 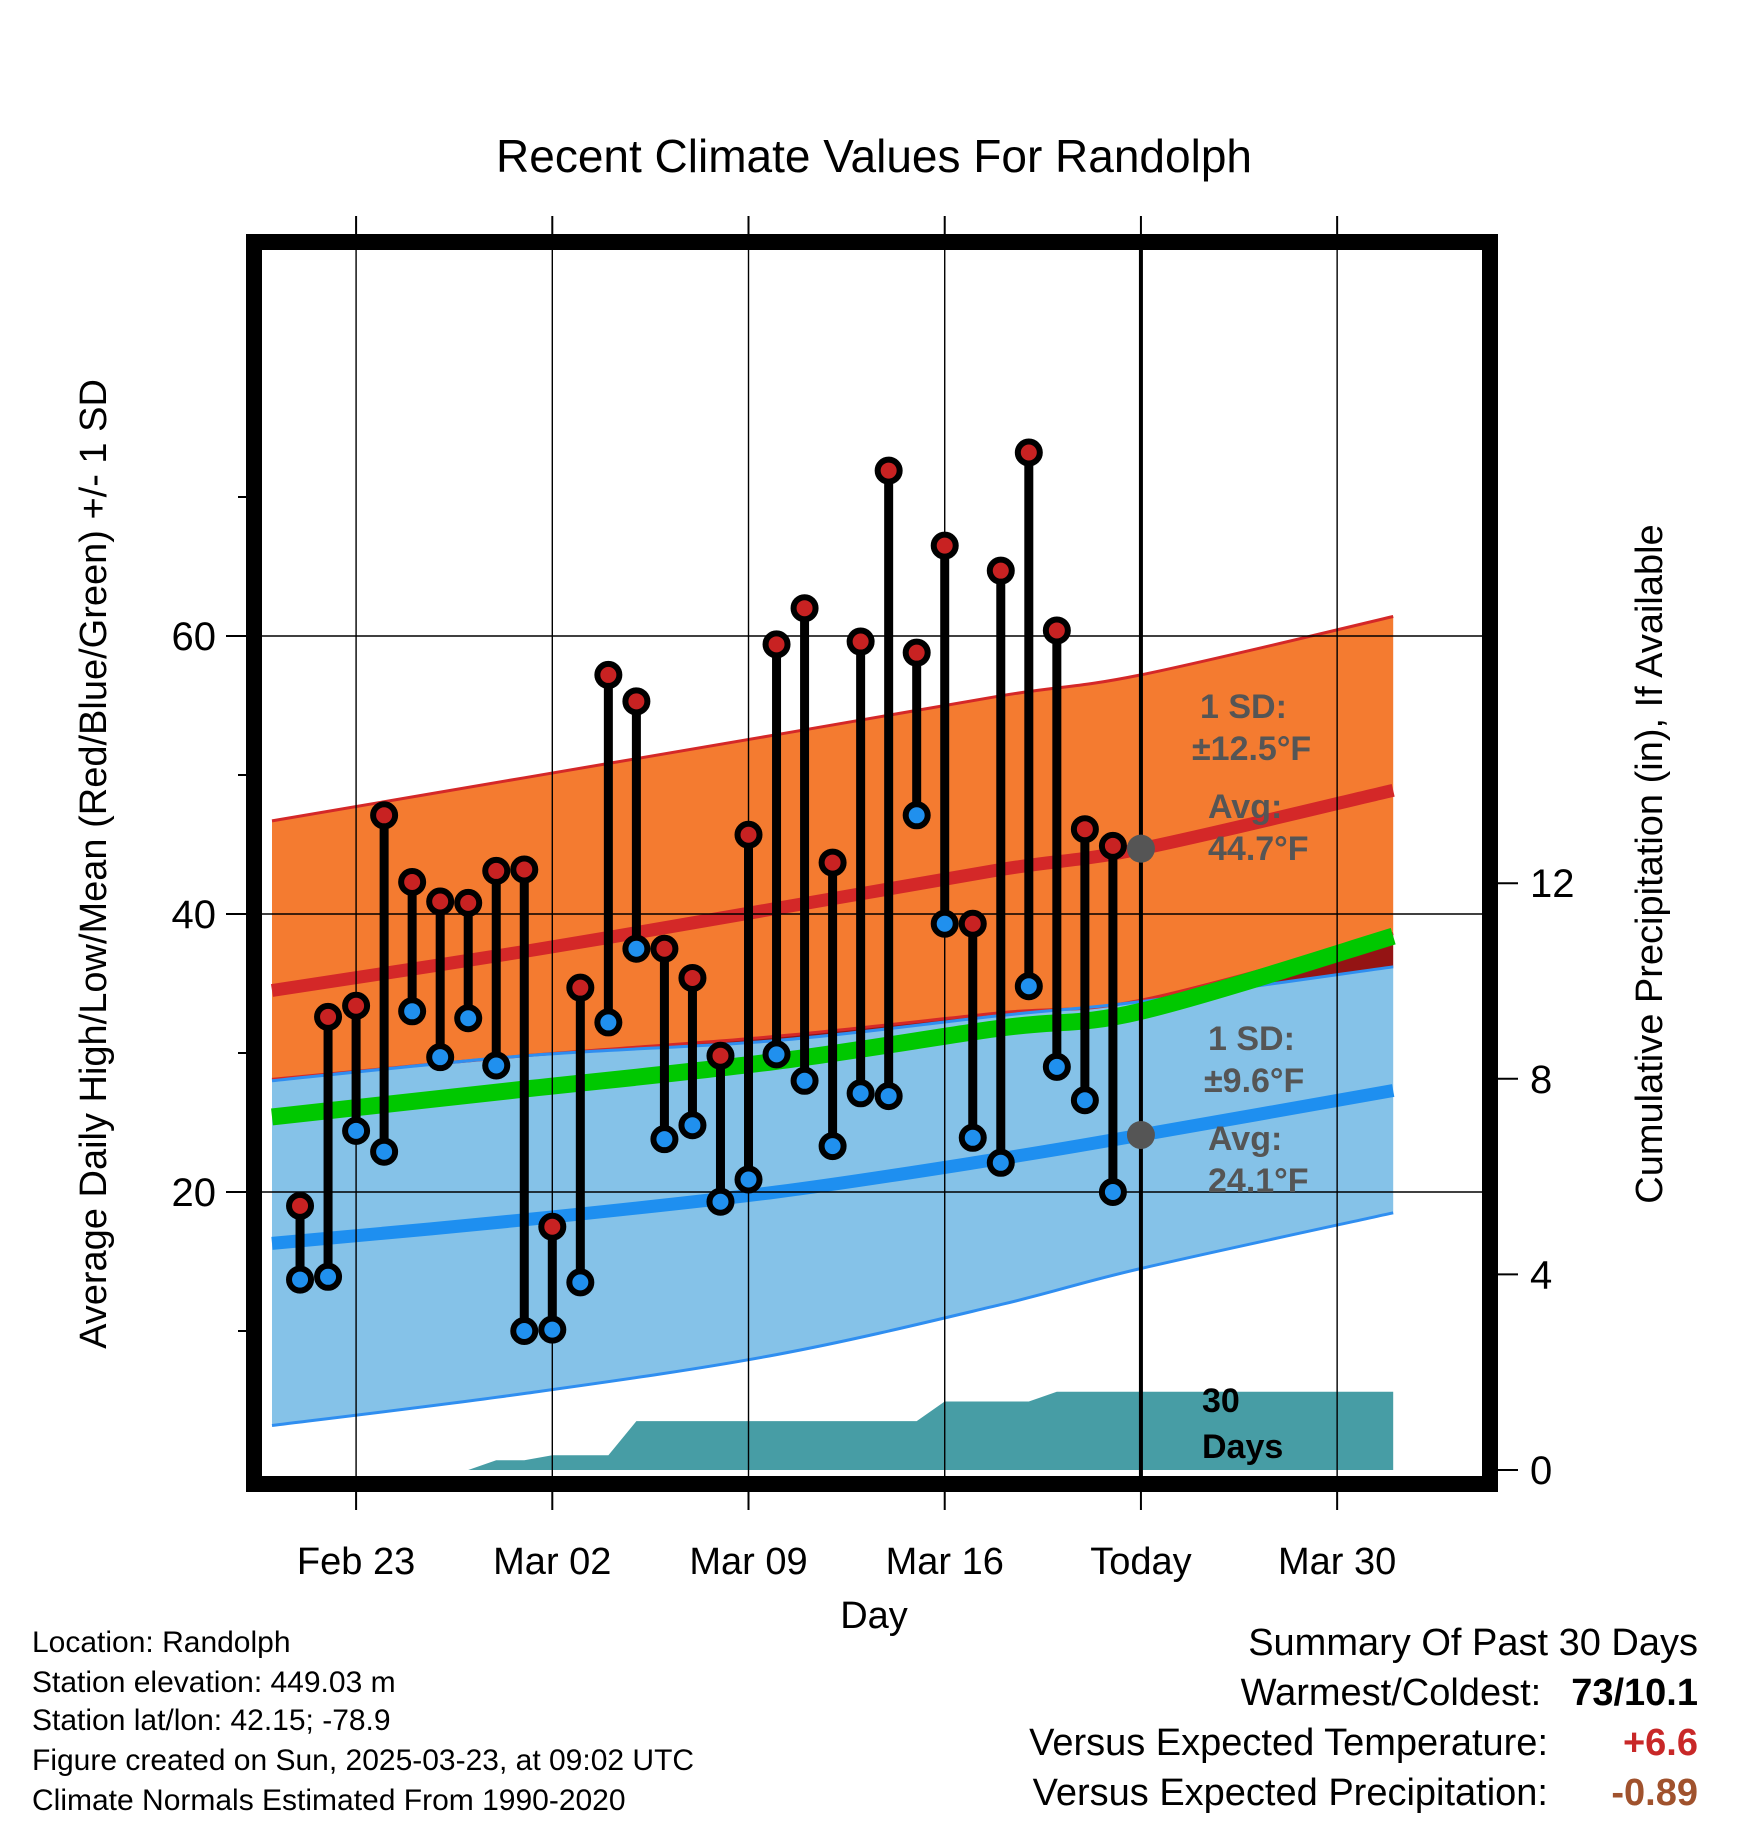 I want to click on x-tick-label: Mar 02, so click(x=552, y=1562).